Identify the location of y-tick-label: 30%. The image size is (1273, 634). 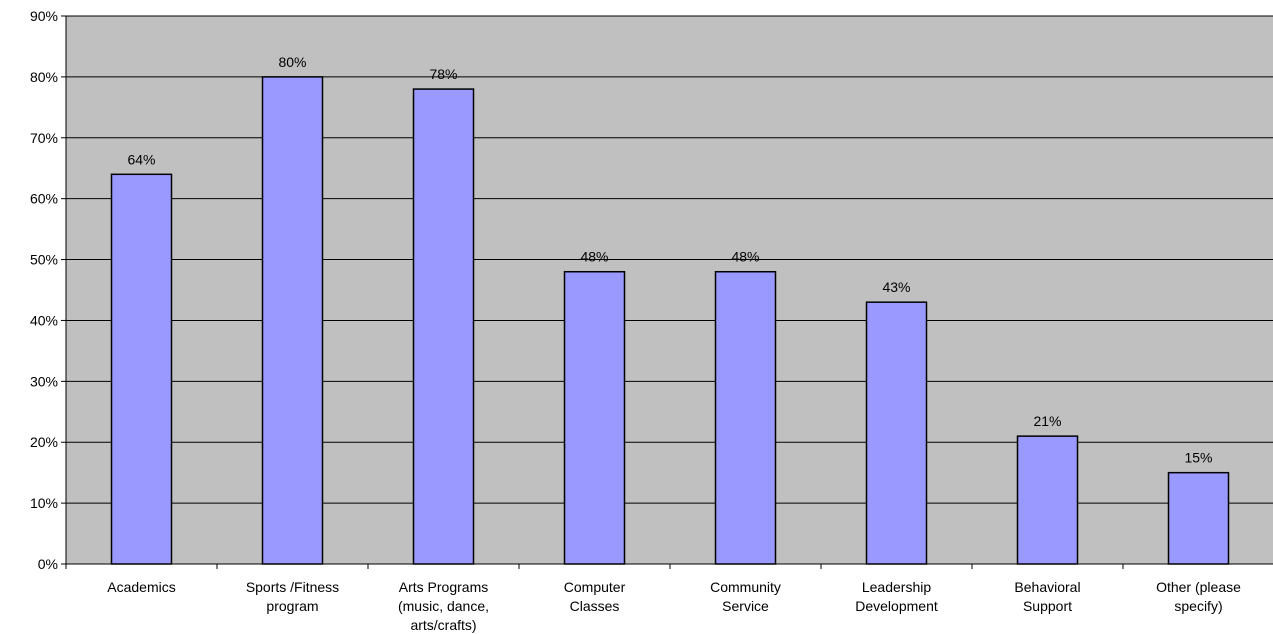
(44, 381).